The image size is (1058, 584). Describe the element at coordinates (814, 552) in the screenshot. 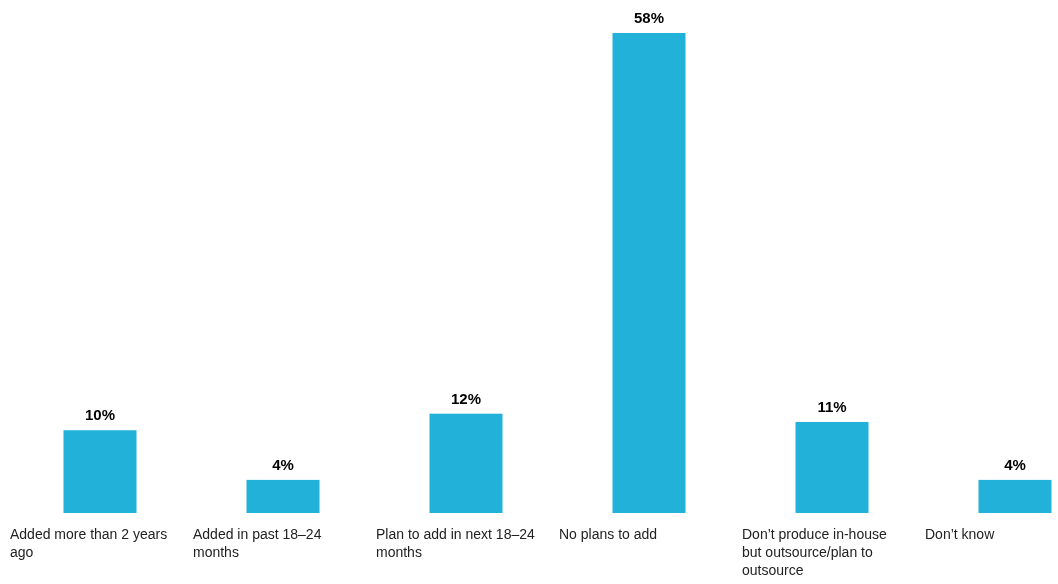

I see `x-tick-label: Don’t produce in-house but outsource/plan to outsource` at that location.